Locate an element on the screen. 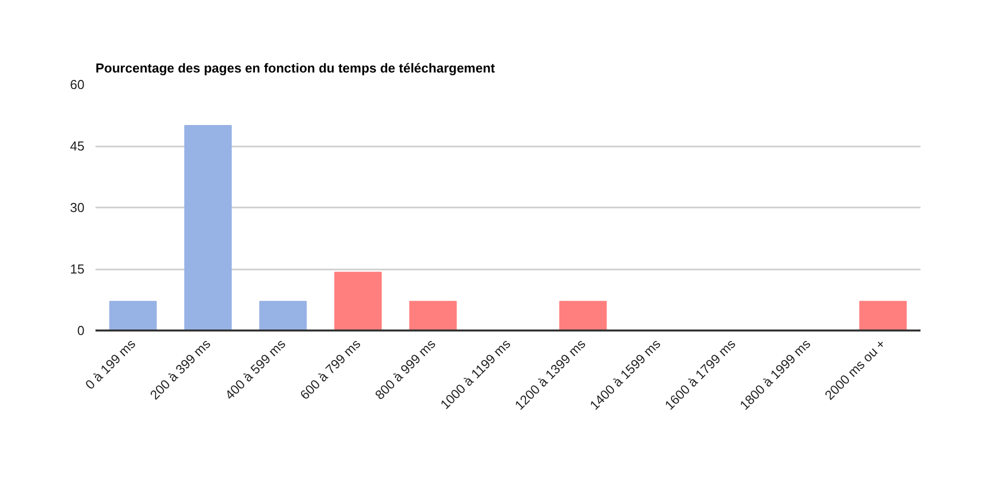 This screenshot has height=500, width=985. x-tick-label: 400 à 599 ms is located at coordinates (255, 369).